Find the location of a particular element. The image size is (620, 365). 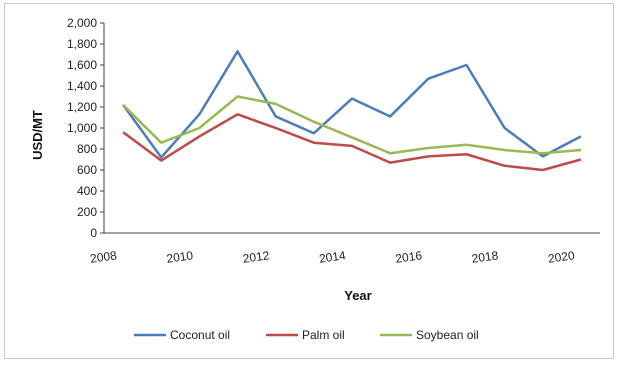

x-tick-label: 2018 is located at coordinates (485, 257).